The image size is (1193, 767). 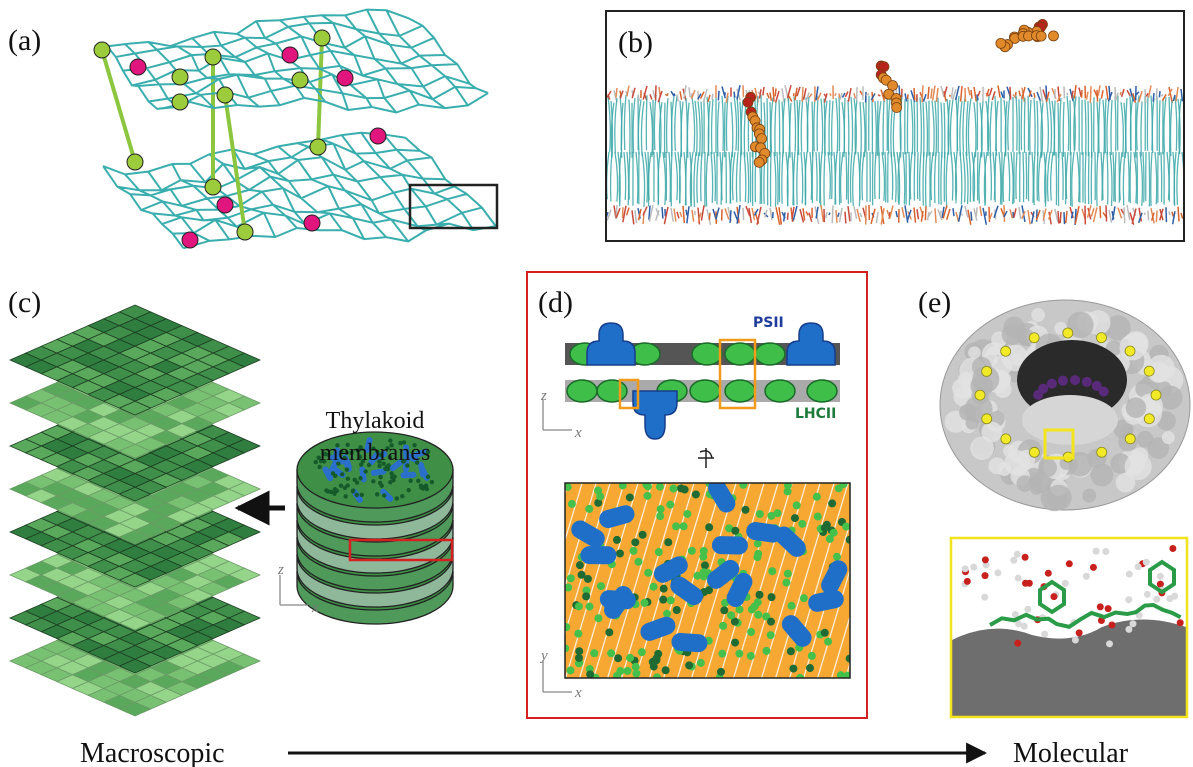 What do you see at coordinates (235, 163) in the screenshot?
I see `link` at bounding box center [235, 163].